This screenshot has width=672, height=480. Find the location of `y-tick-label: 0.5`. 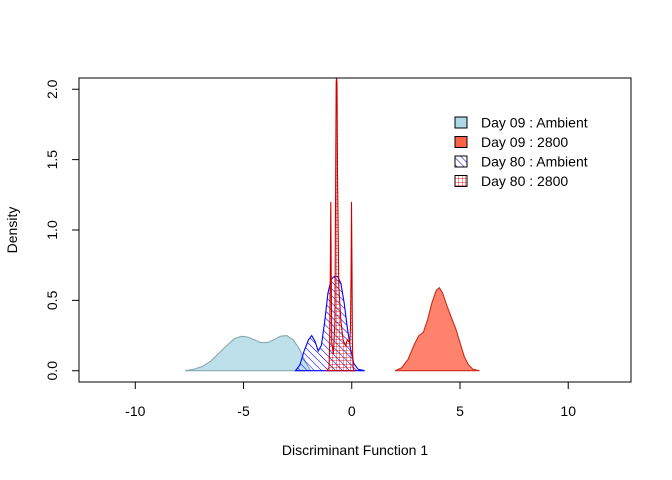

y-tick-label: 0.5 is located at coordinates (52, 300).